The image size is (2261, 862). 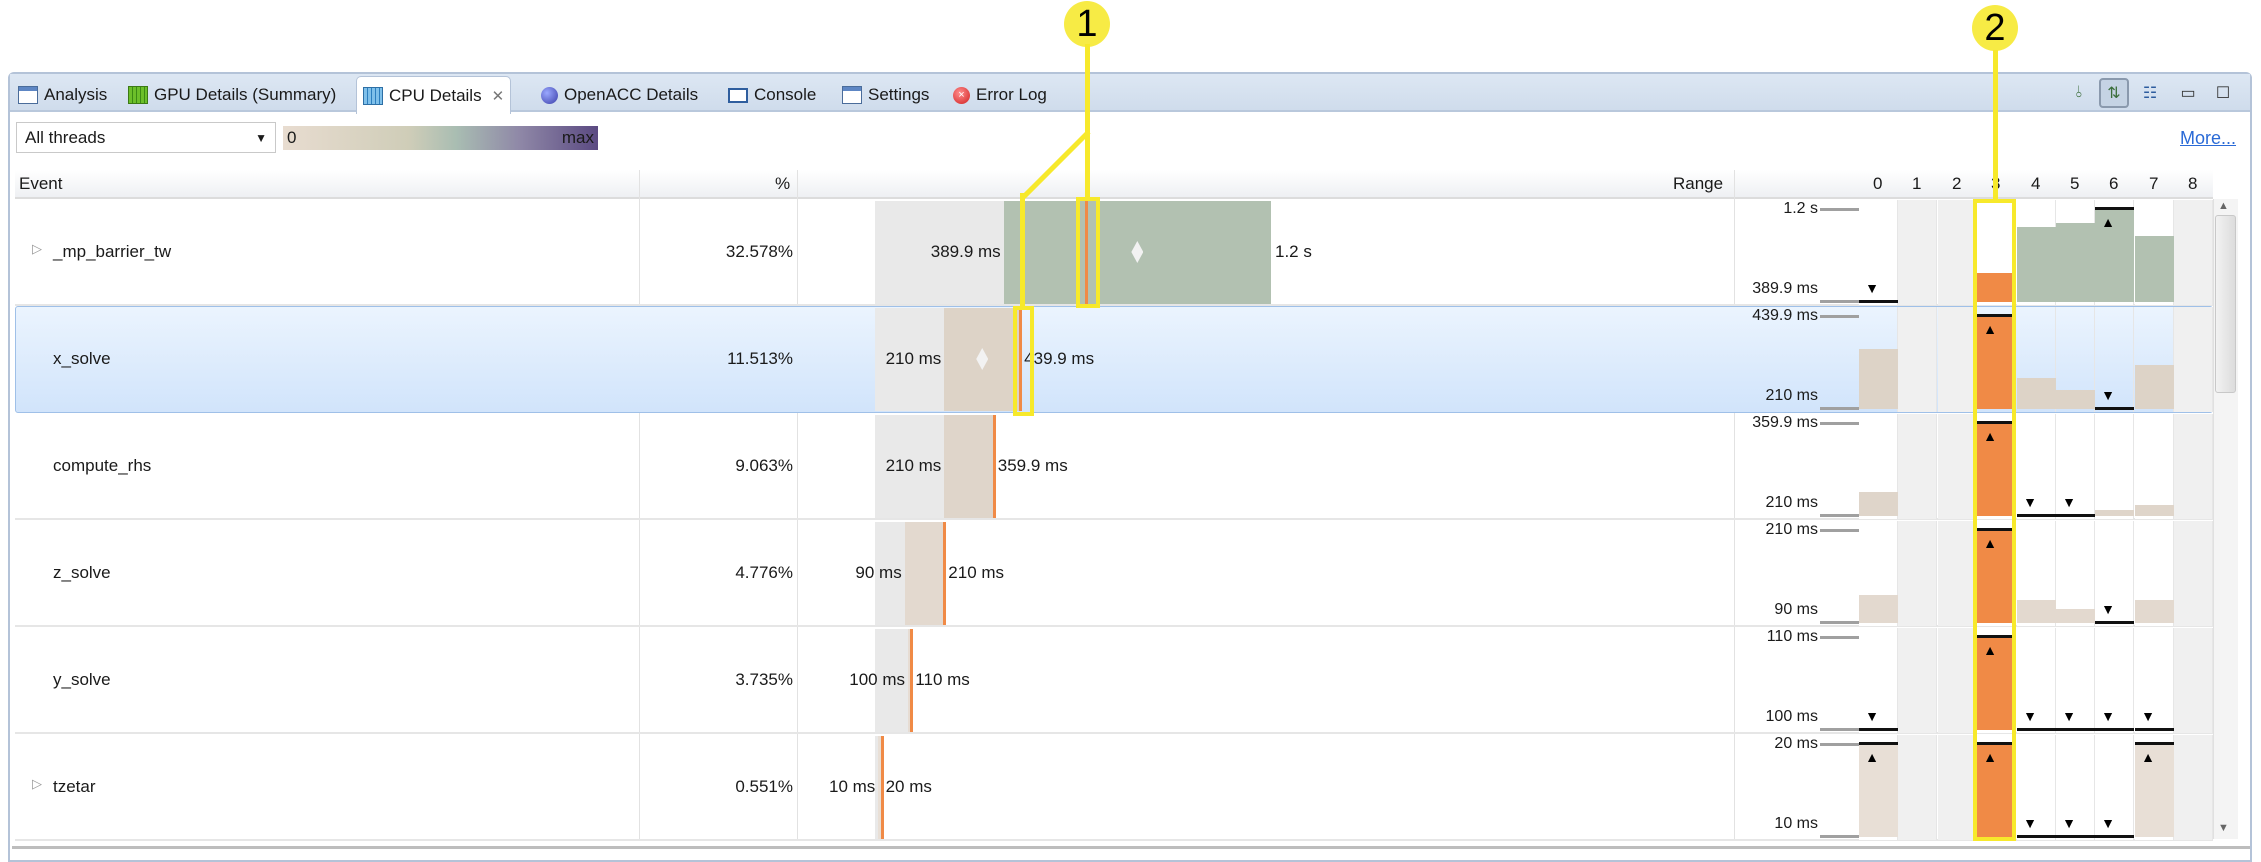 What do you see at coordinates (2150, 93) in the screenshot?
I see `flat-list-icon: ☷` at bounding box center [2150, 93].